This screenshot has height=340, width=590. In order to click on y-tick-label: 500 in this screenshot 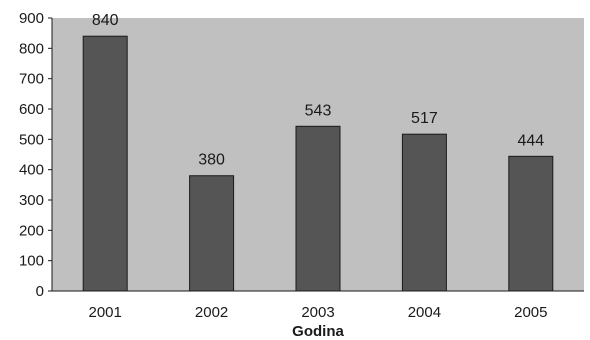, I will do `click(31, 139)`.